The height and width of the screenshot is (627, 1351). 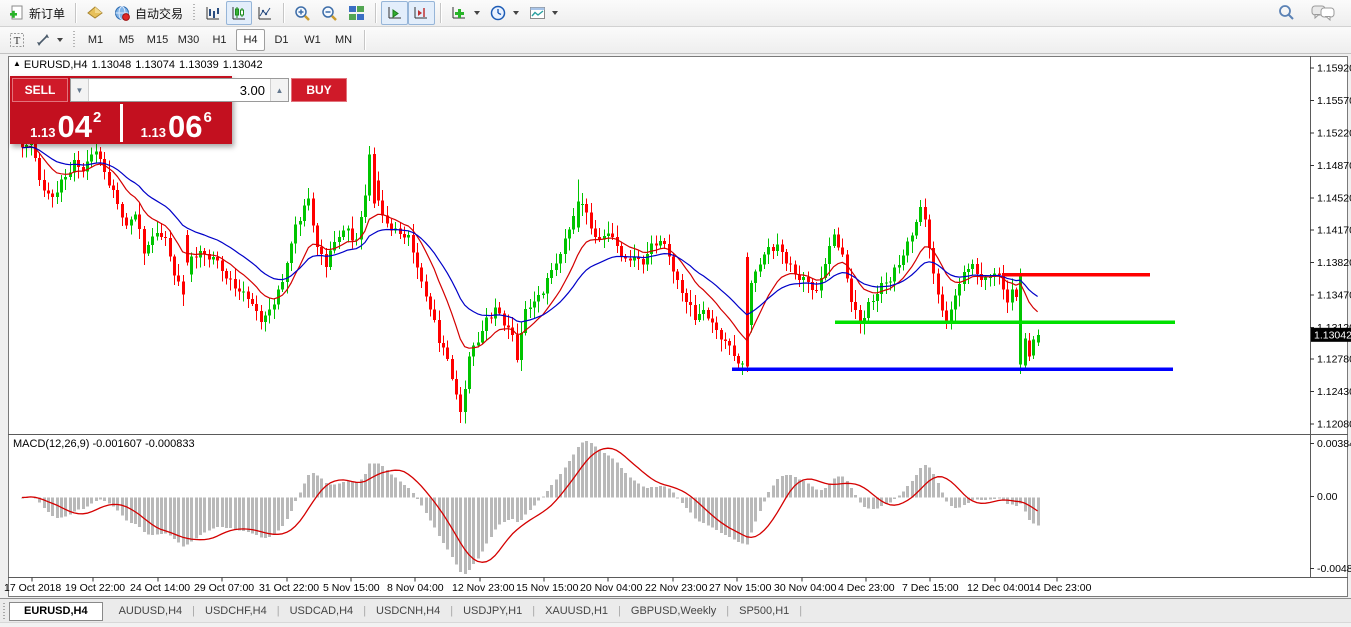 What do you see at coordinates (80, 90) in the screenshot?
I see `volume-decrease-button: ▼` at bounding box center [80, 90].